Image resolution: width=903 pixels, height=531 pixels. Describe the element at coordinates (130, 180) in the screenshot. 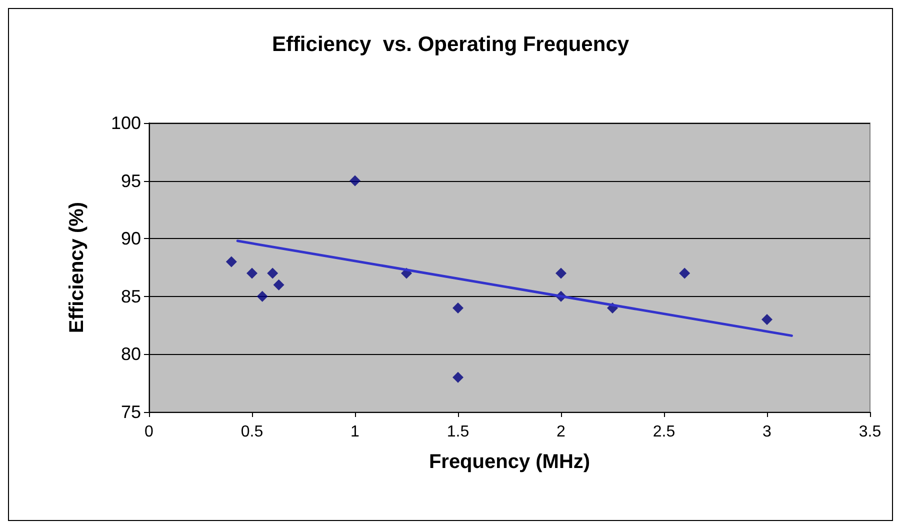

I see `y-tick-label: 95` at that location.